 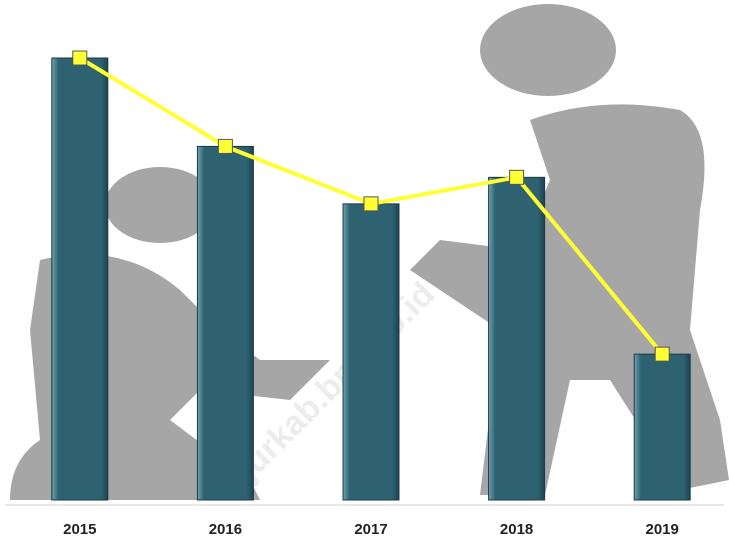 I want to click on x-tick-label: 2019, so click(x=662, y=529).